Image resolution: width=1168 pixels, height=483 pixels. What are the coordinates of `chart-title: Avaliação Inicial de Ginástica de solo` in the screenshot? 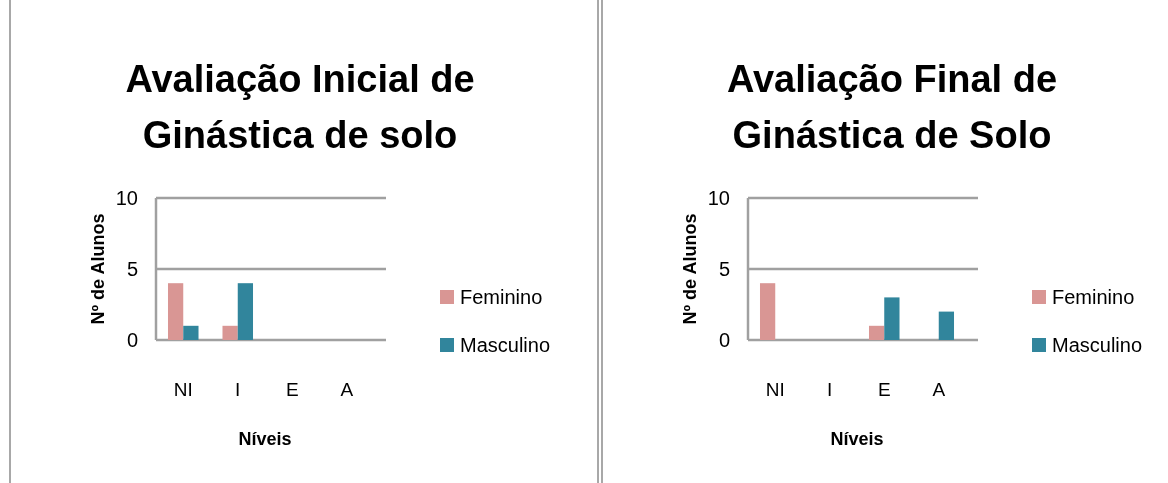 It's located at (300, 107).